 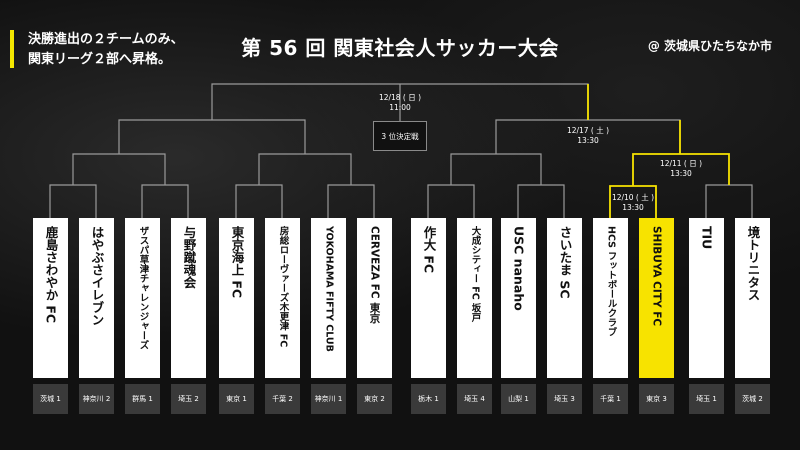 What do you see at coordinates (709, 46) in the screenshot?
I see `venue-label: @ 茨城県ひたちなか市` at bounding box center [709, 46].